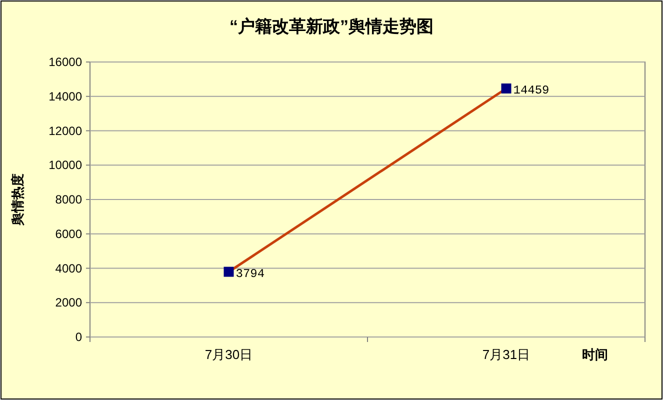 Image resolution: width=663 pixels, height=400 pixels. Describe the element at coordinates (65, 131) in the screenshot. I see `y-tick-label: 12000` at that location.